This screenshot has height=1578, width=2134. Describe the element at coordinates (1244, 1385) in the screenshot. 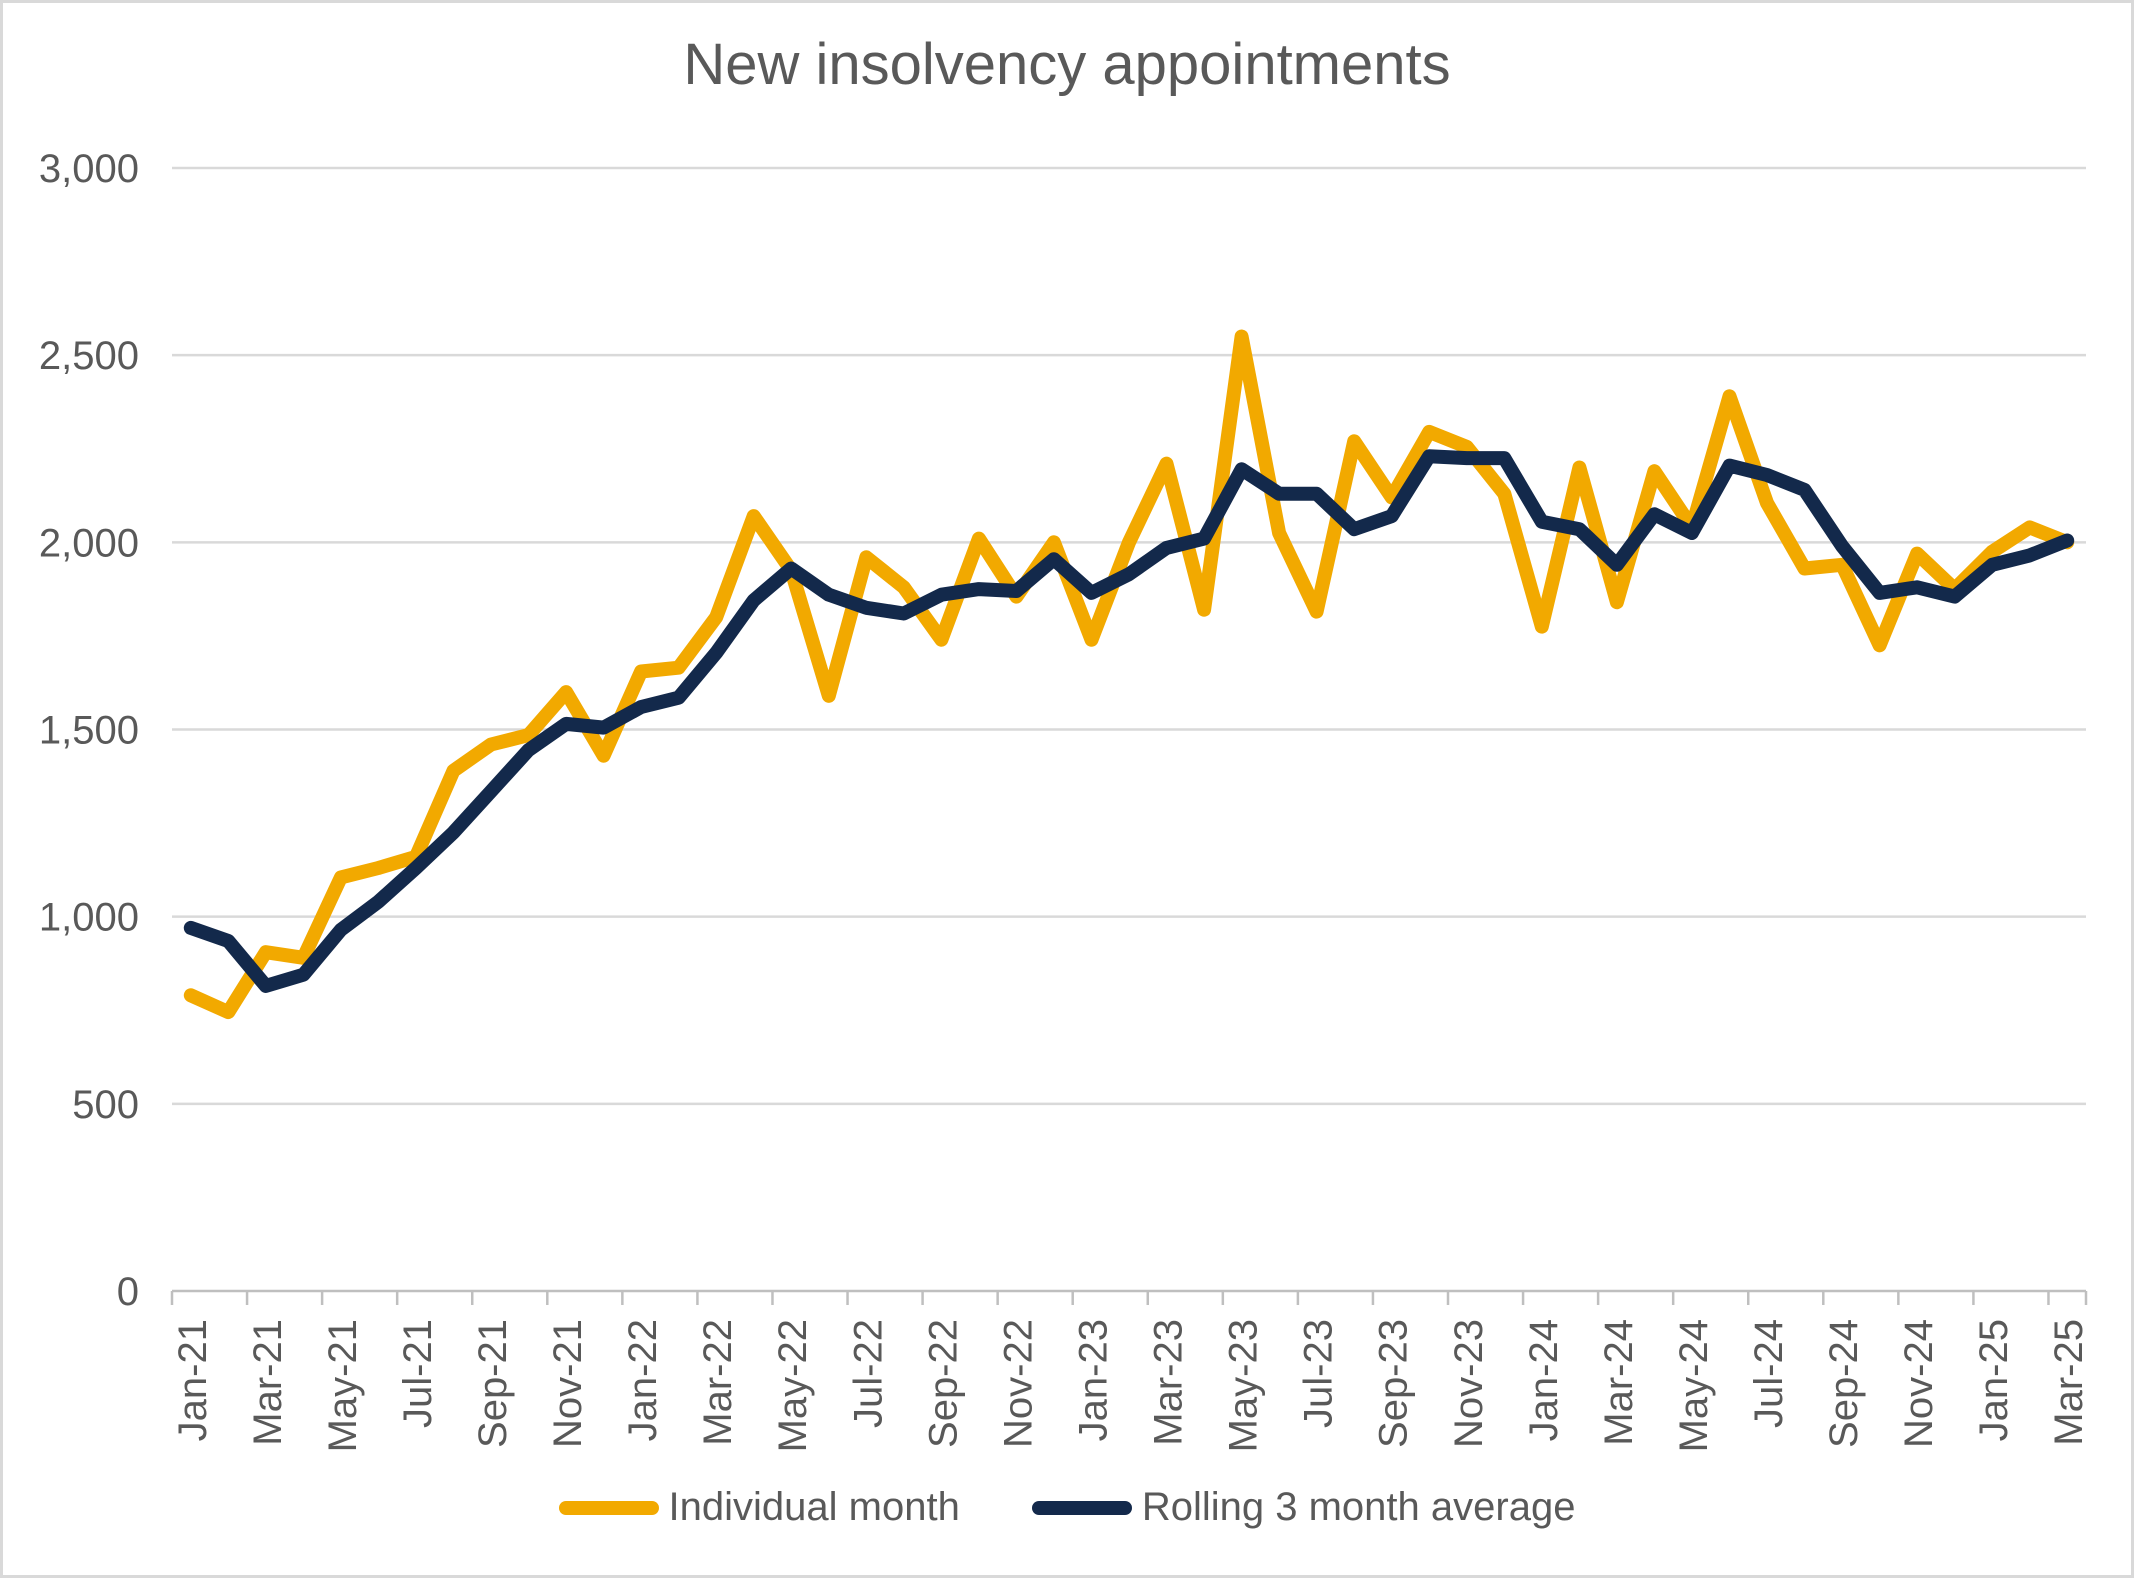

I see `x-axis-label: May-23` at that location.